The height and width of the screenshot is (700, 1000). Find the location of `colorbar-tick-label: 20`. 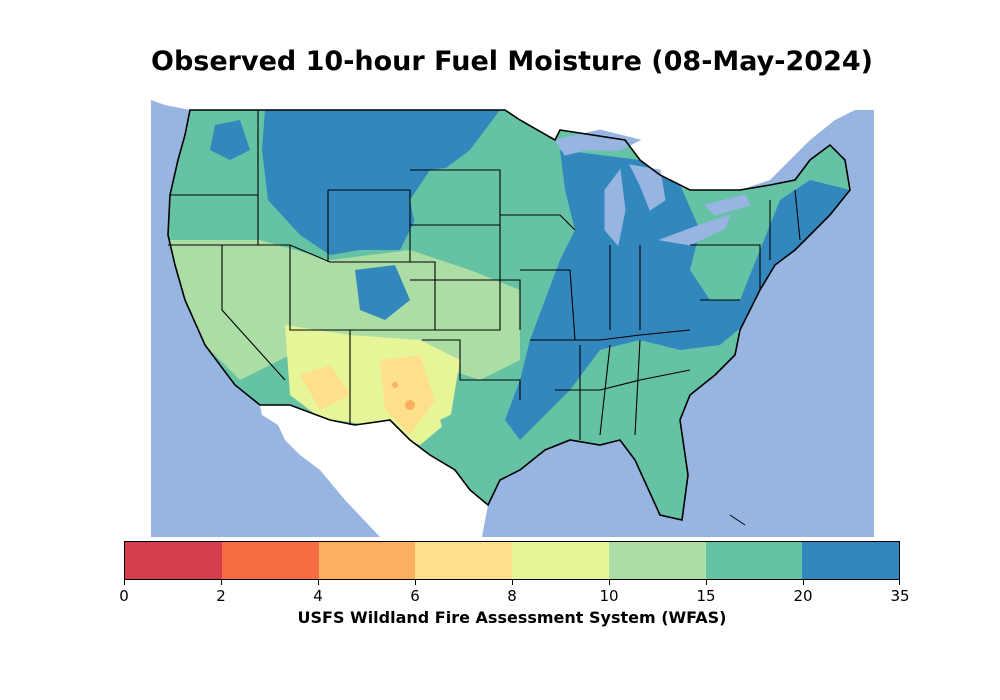

colorbar-tick-label: 20 is located at coordinates (803, 596).